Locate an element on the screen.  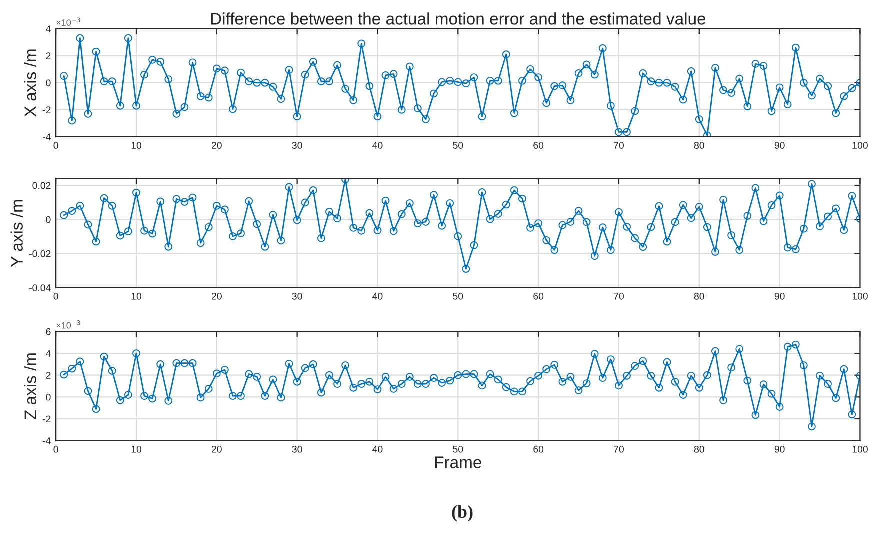
y-axis-title: Z axis /m is located at coordinates (30, 387).